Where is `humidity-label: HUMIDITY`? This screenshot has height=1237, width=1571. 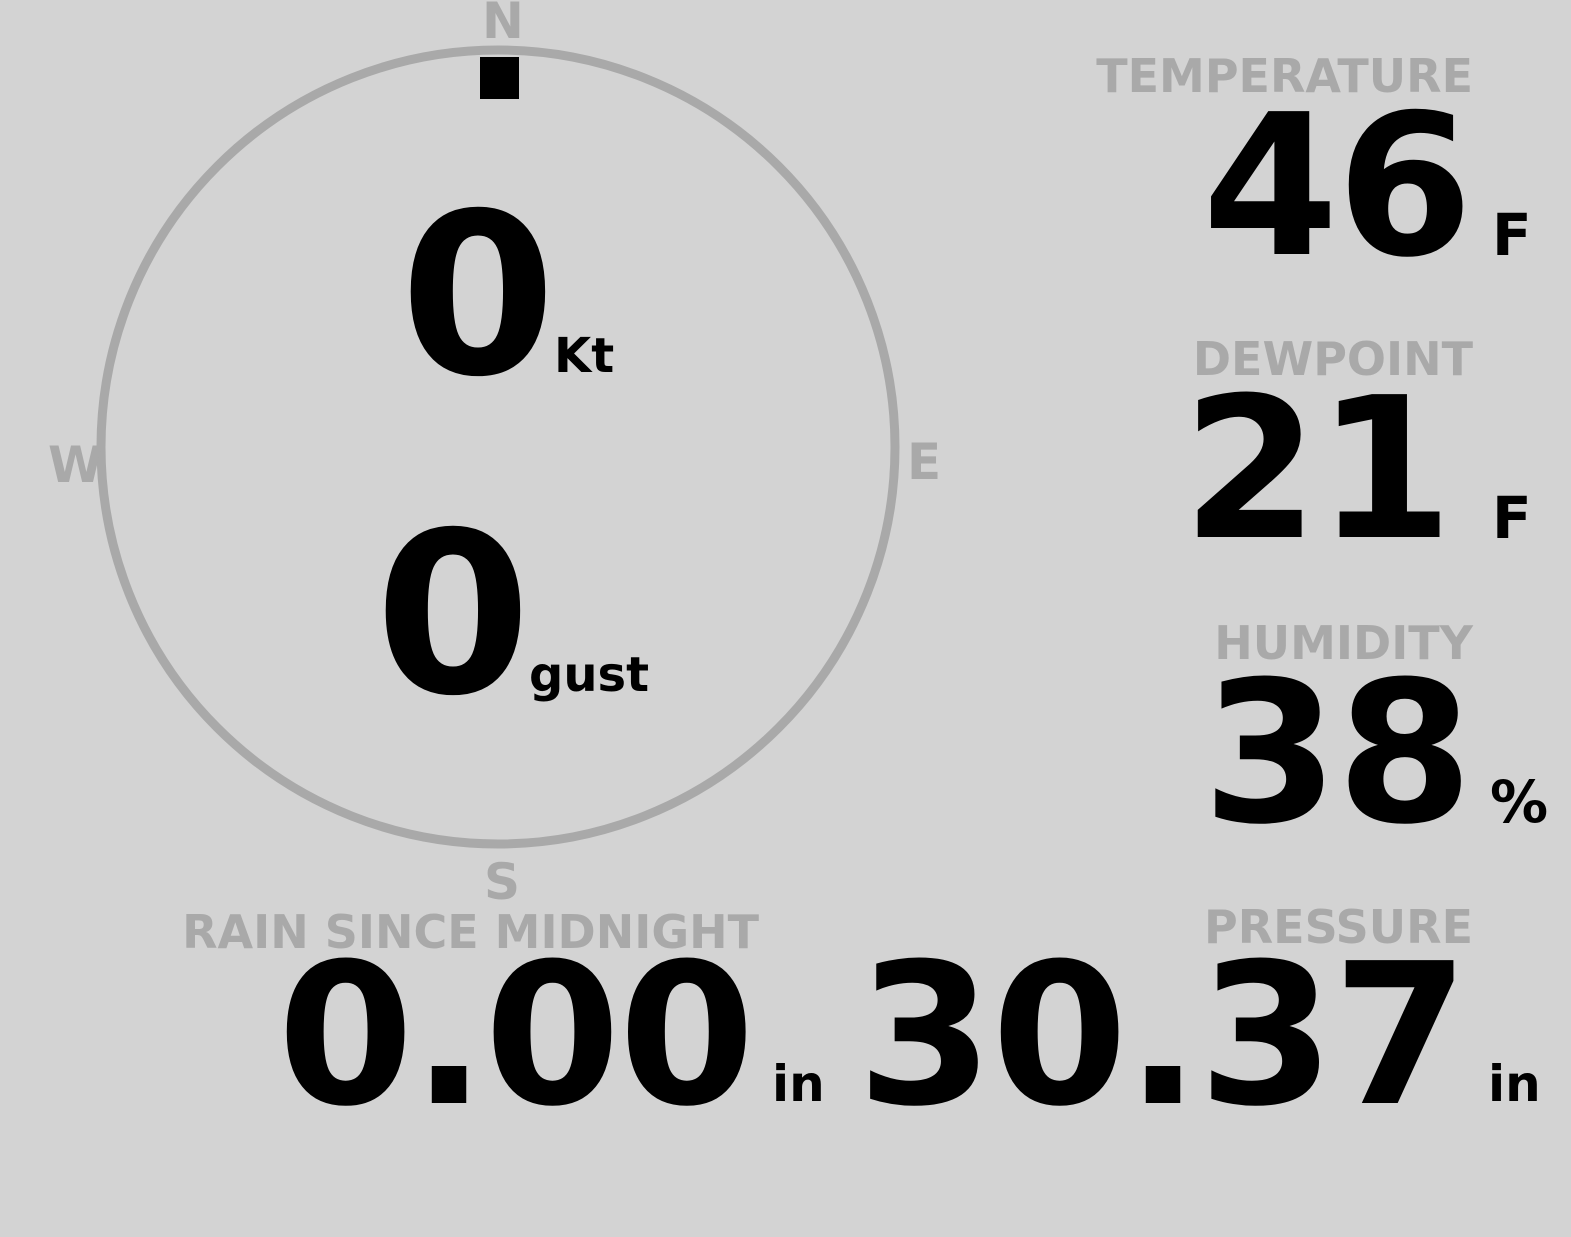
humidity-label: HUMIDITY is located at coordinates (1343, 643).